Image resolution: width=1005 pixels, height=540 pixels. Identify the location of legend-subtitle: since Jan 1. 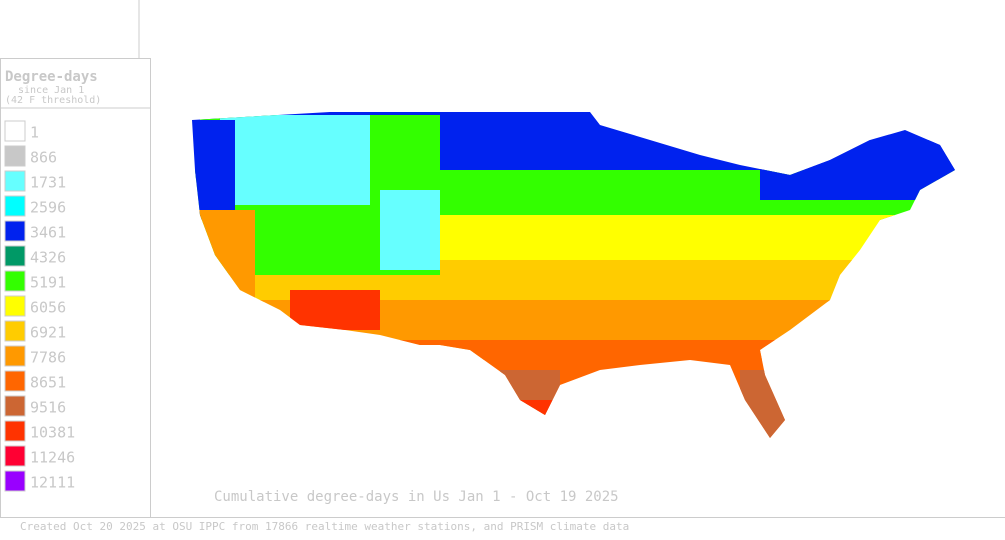
(51, 90).